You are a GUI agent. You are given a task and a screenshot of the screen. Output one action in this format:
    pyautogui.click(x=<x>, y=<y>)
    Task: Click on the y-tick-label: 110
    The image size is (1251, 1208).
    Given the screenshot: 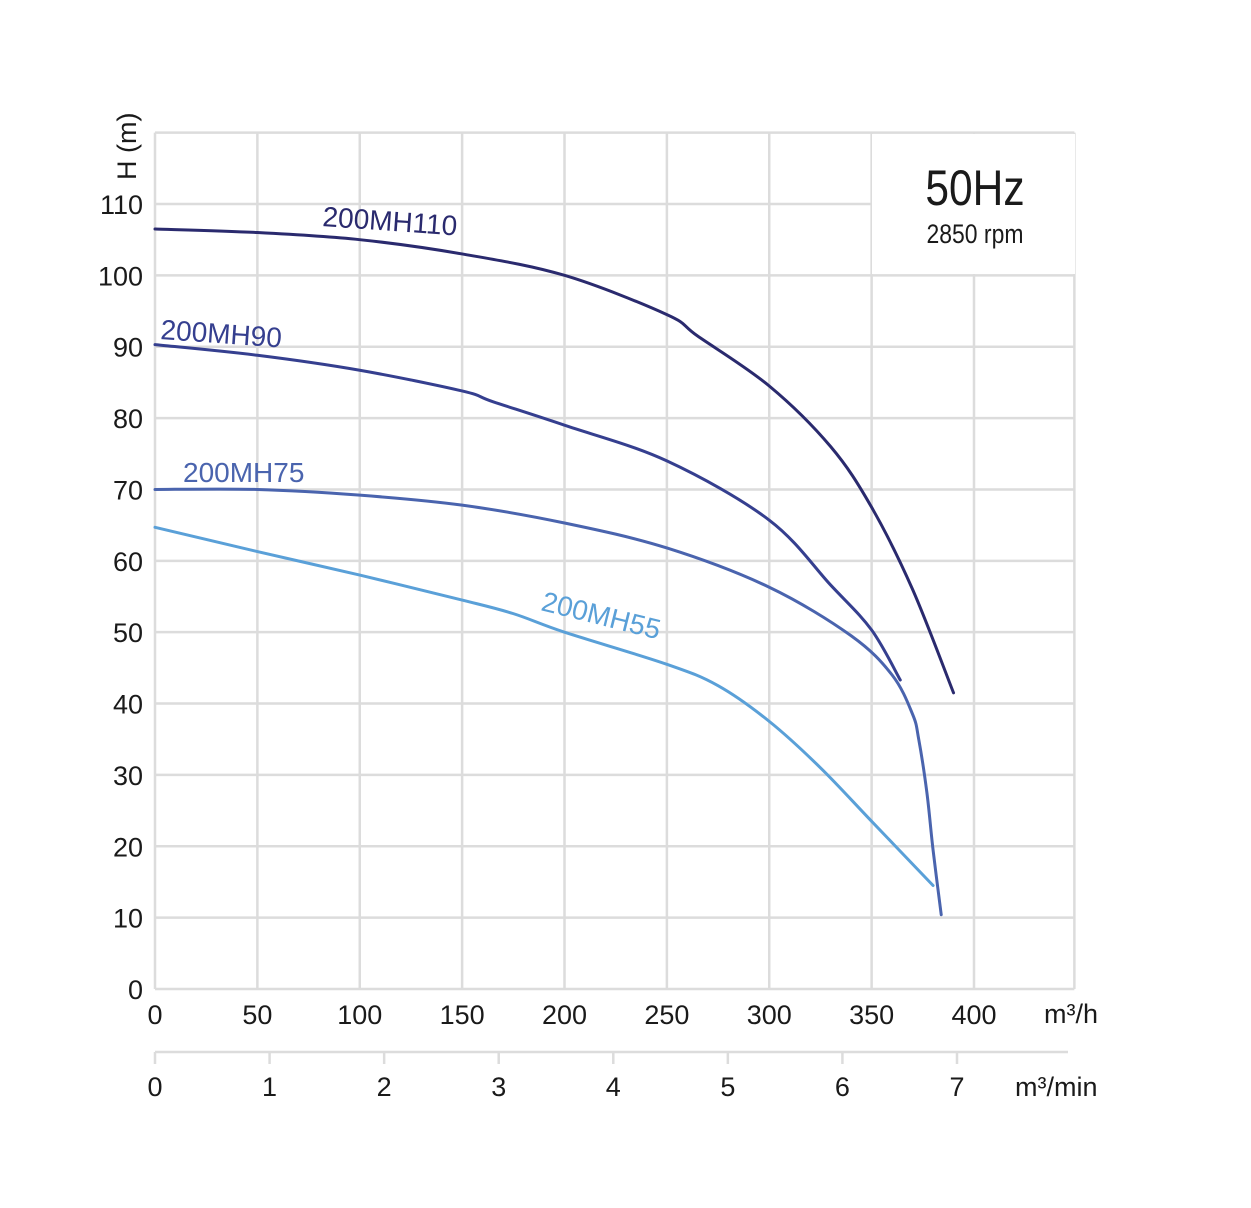 What is the action you would take?
    pyautogui.click(x=121, y=205)
    